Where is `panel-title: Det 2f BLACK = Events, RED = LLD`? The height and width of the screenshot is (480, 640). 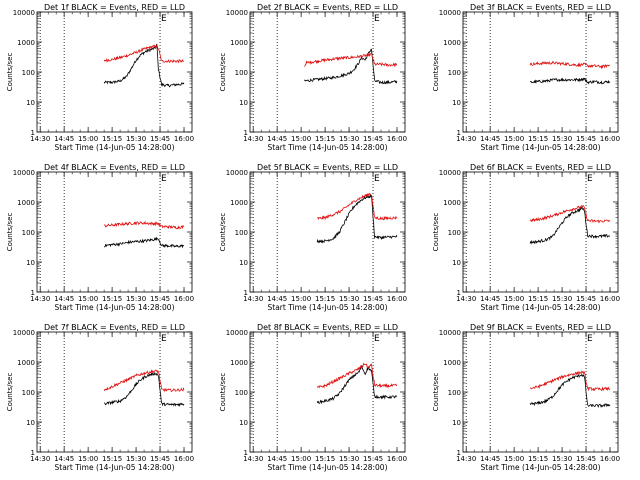 panel-title: Det 2f BLACK = Events, RED = LLD is located at coordinates (327, 7).